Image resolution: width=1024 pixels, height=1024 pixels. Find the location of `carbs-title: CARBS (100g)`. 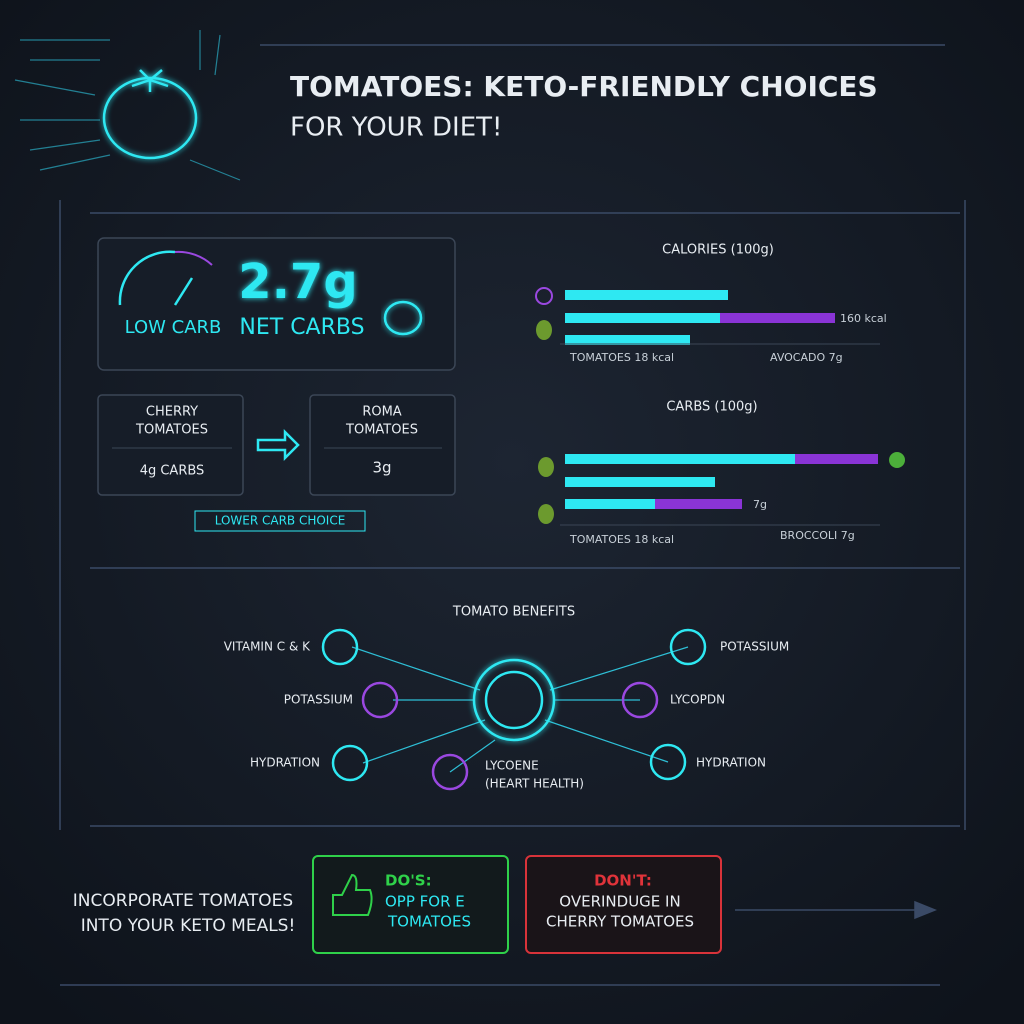

carbs-title: CARBS (100g) is located at coordinates (711, 407).